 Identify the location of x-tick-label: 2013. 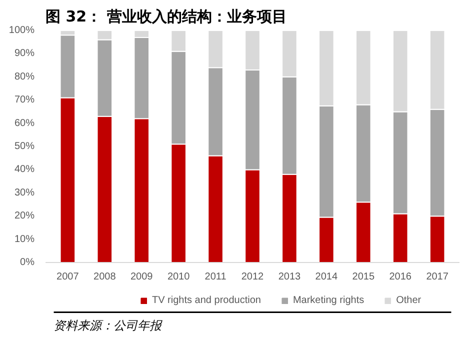
(290, 277).